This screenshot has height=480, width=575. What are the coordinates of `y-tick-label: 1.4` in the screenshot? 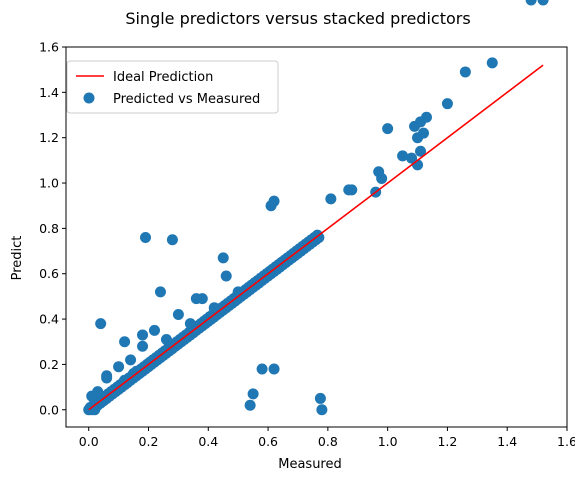 It's located at (49, 92).